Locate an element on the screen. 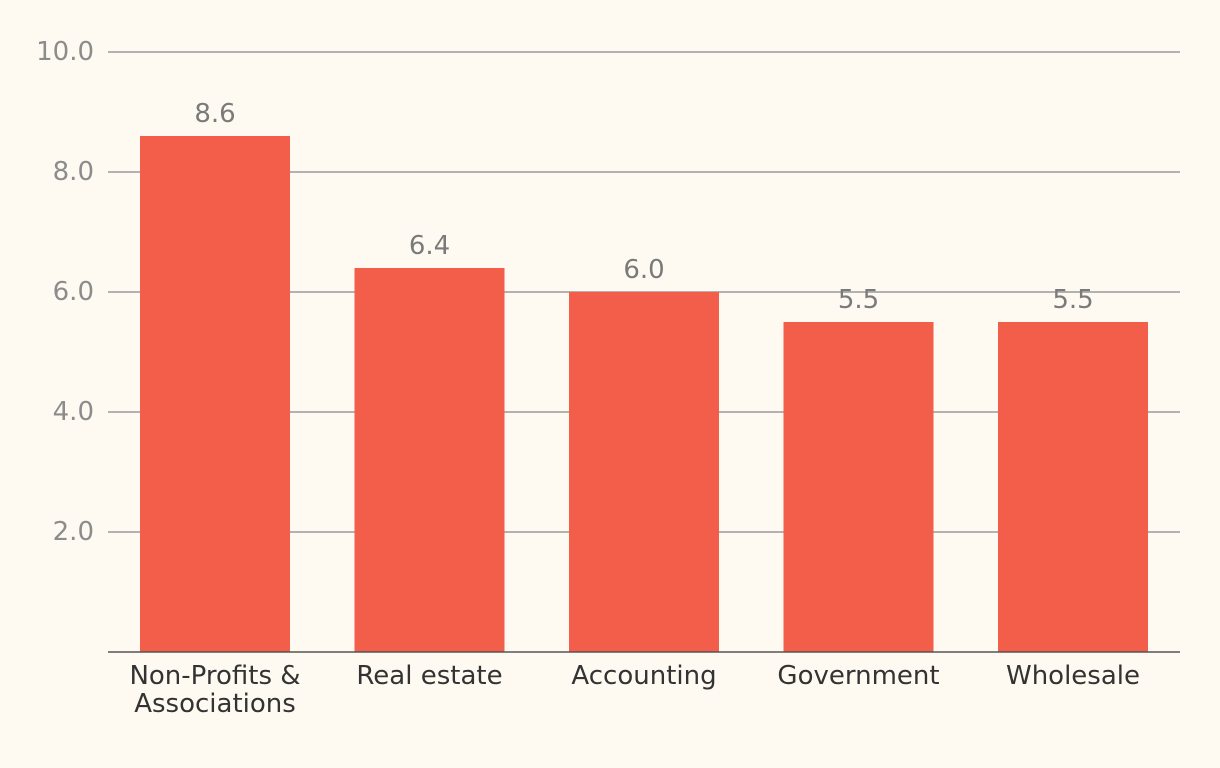 This screenshot has width=1220, height=768. value-label: 6.4 is located at coordinates (429, 246).